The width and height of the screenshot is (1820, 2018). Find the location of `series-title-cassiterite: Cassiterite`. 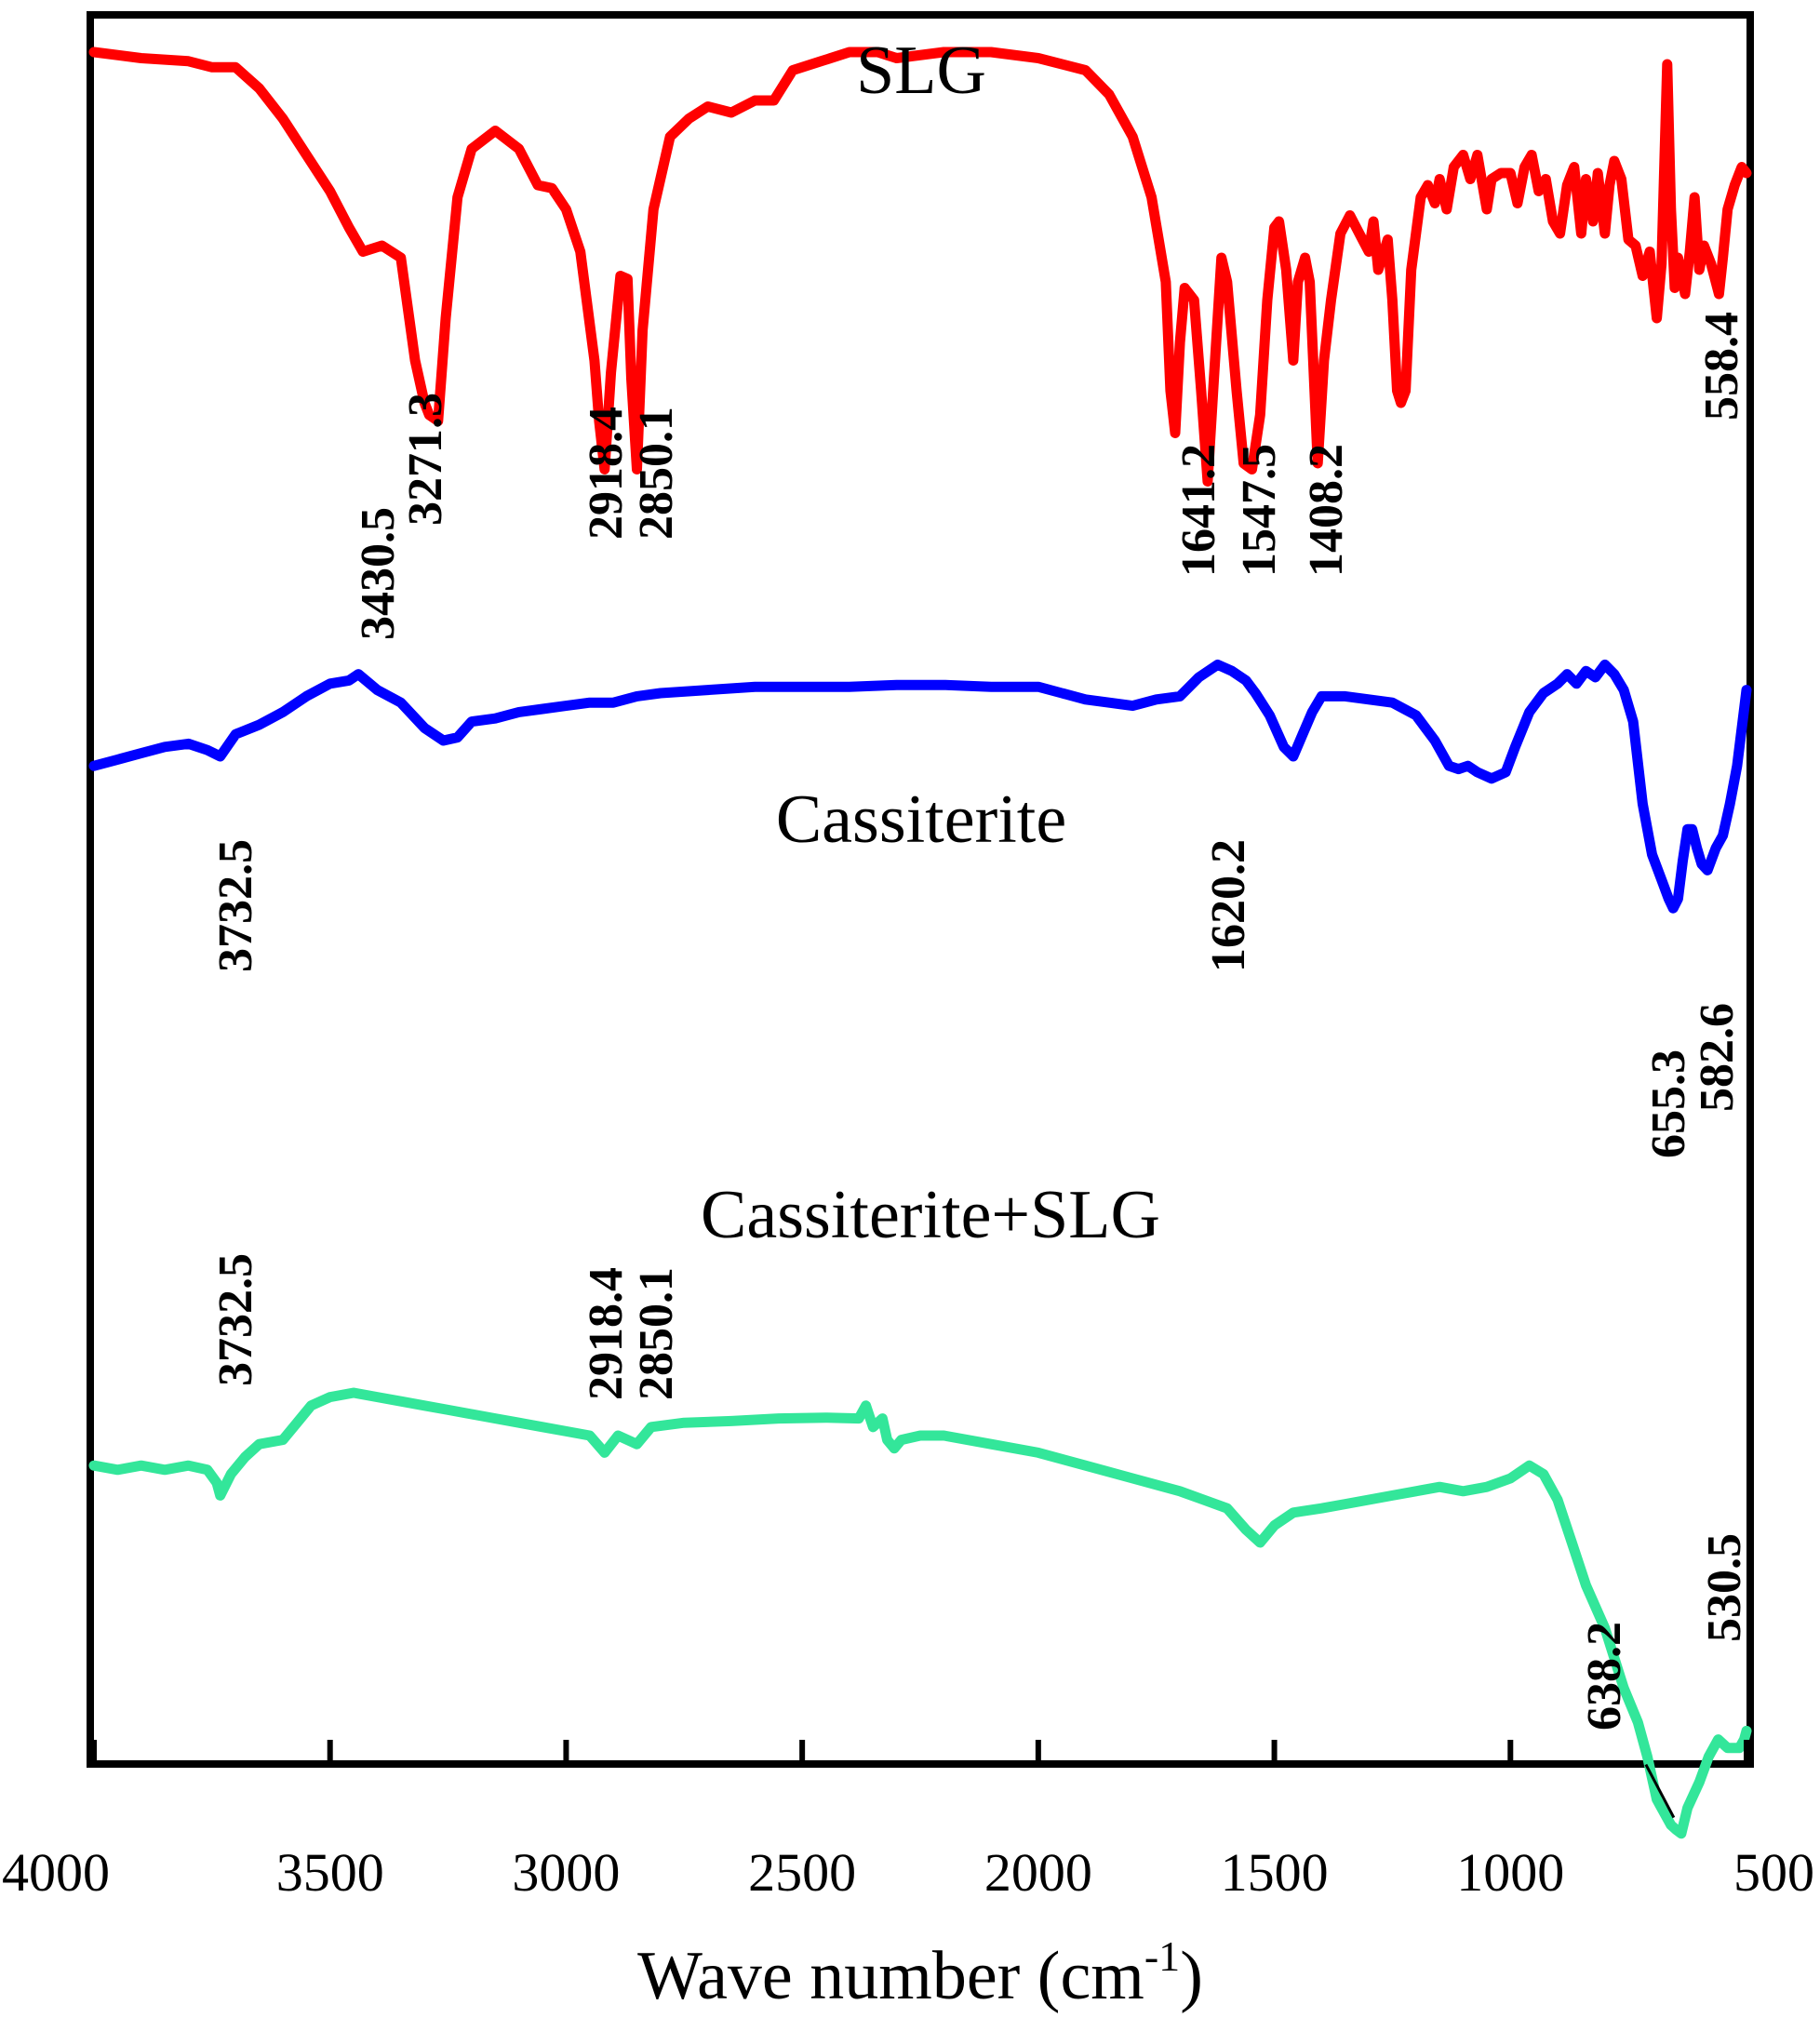

series-title-cassiterite: Cassiterite is located at coordinates (921, 820).